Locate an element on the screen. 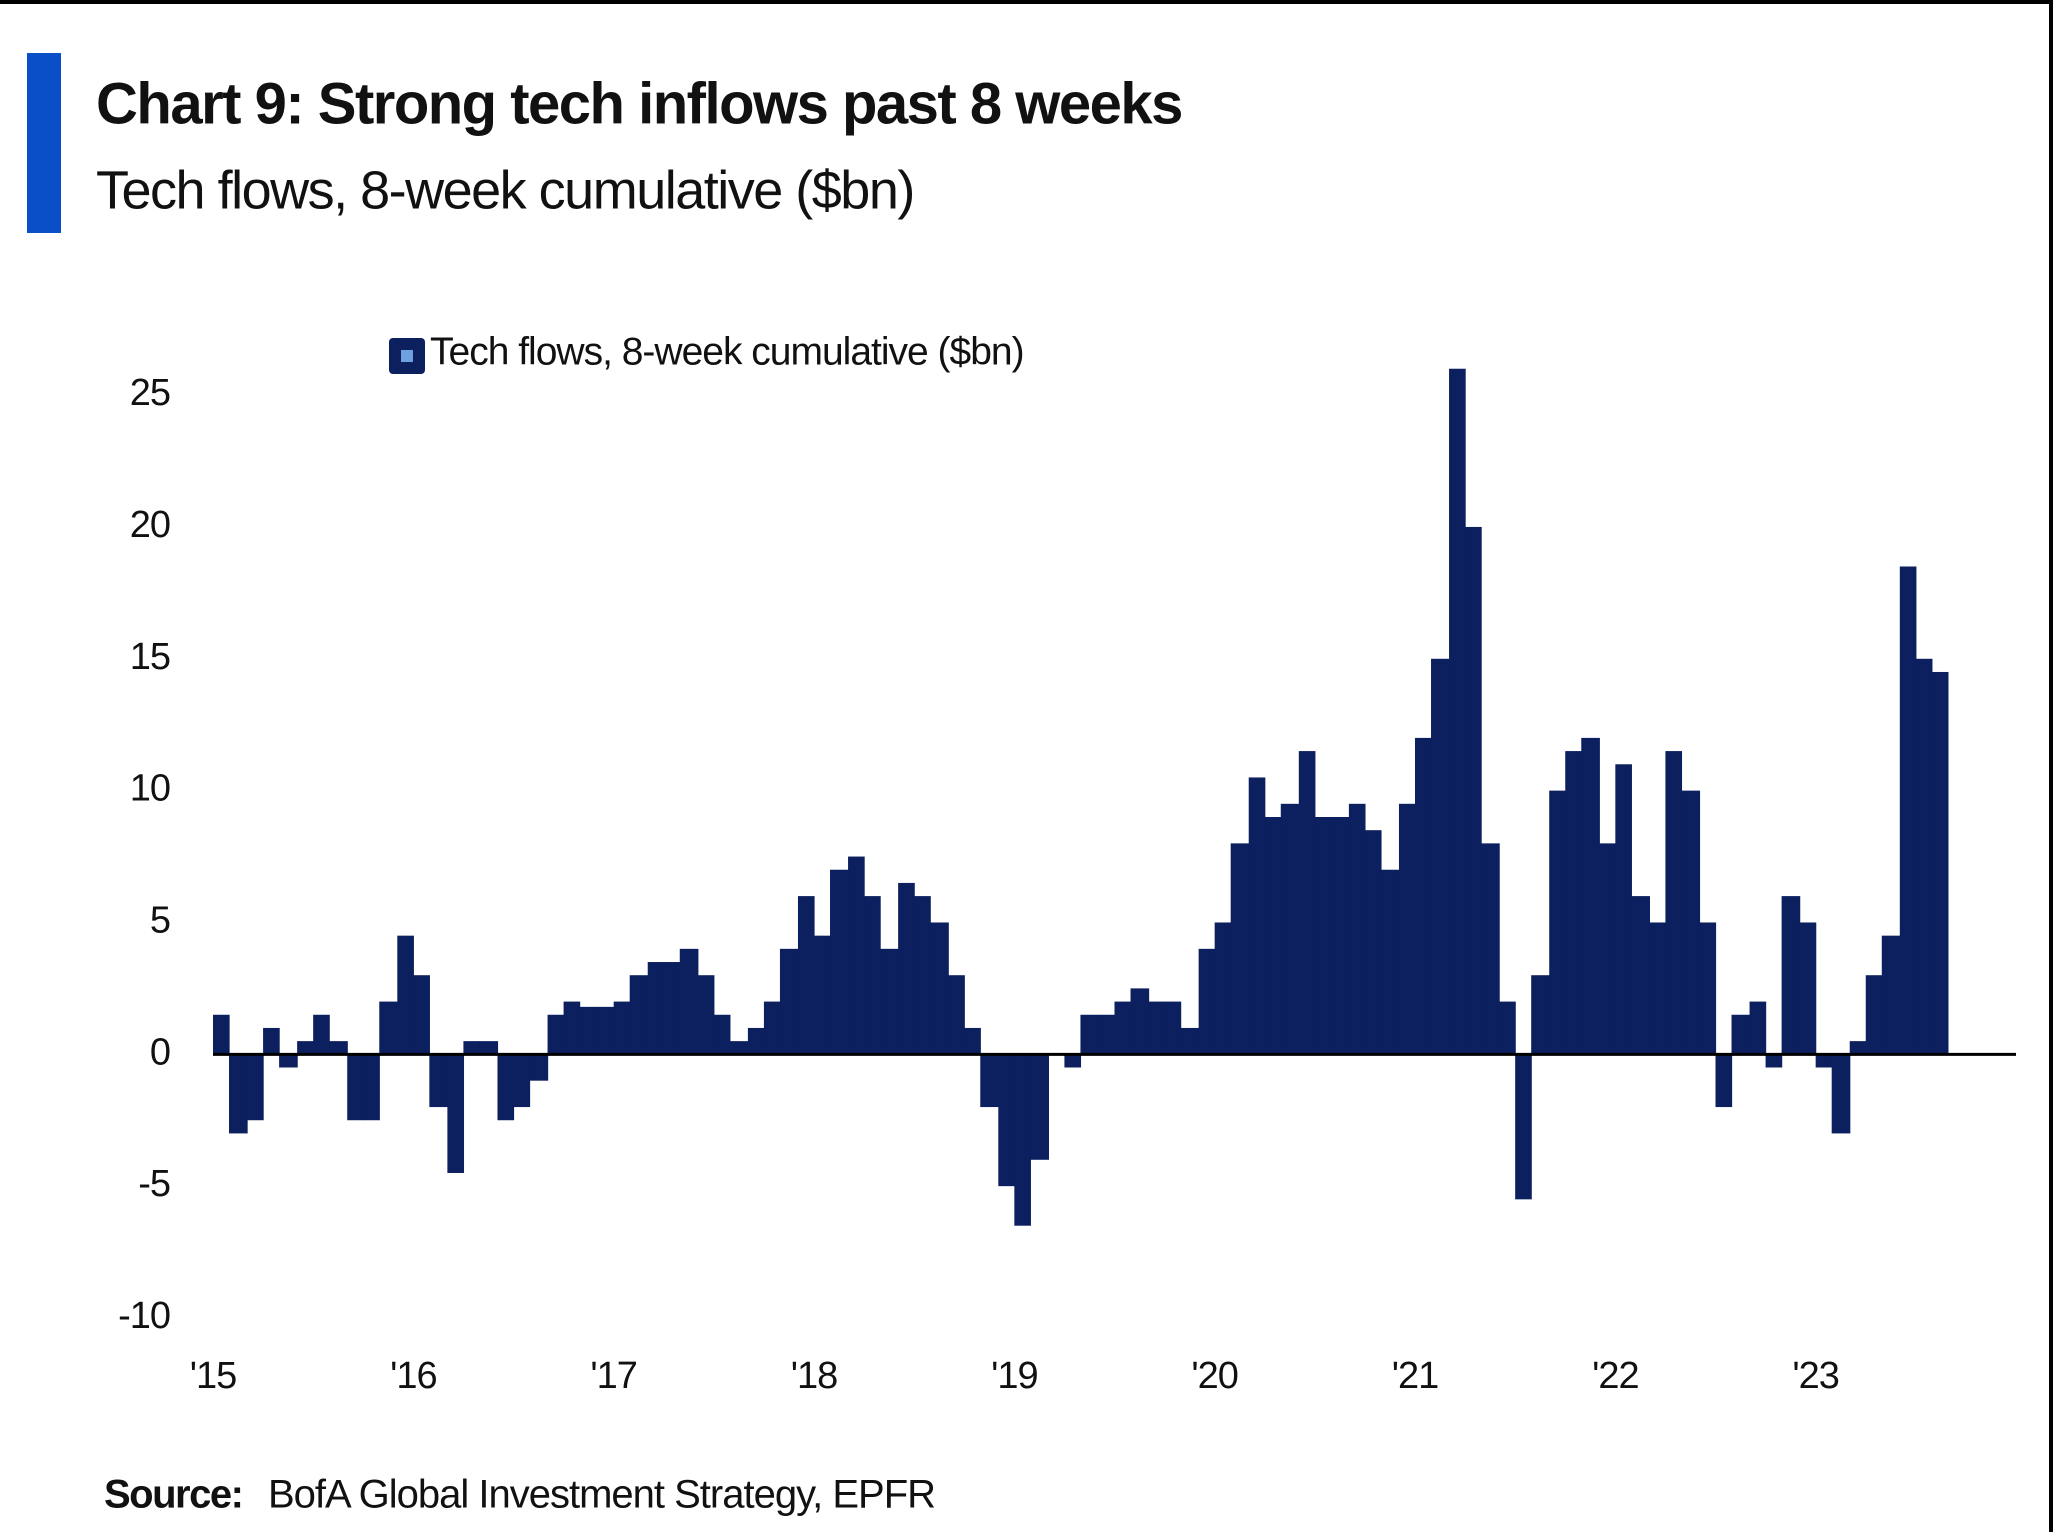  y-tick-label: 0 is located at coordinates (160, 1052).